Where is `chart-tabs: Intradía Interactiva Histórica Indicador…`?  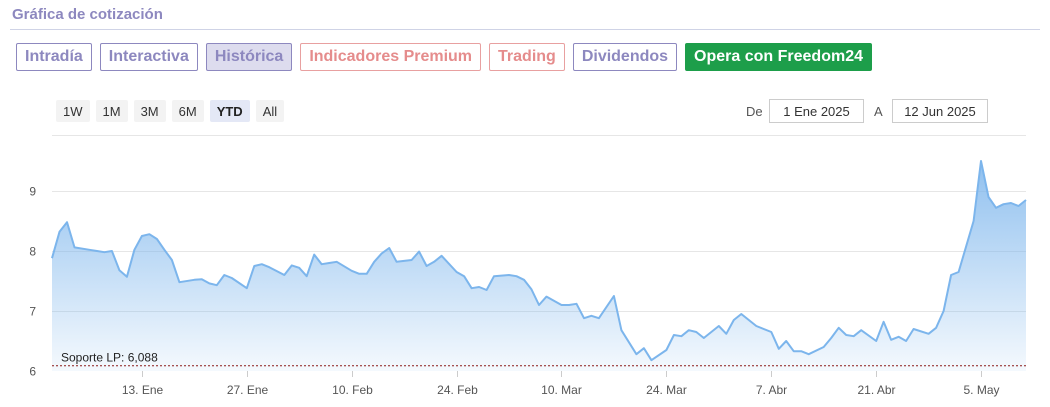 chart-tabs: Intradía Interactiva Histórica Indicador… is located at coordinates (444, 57).